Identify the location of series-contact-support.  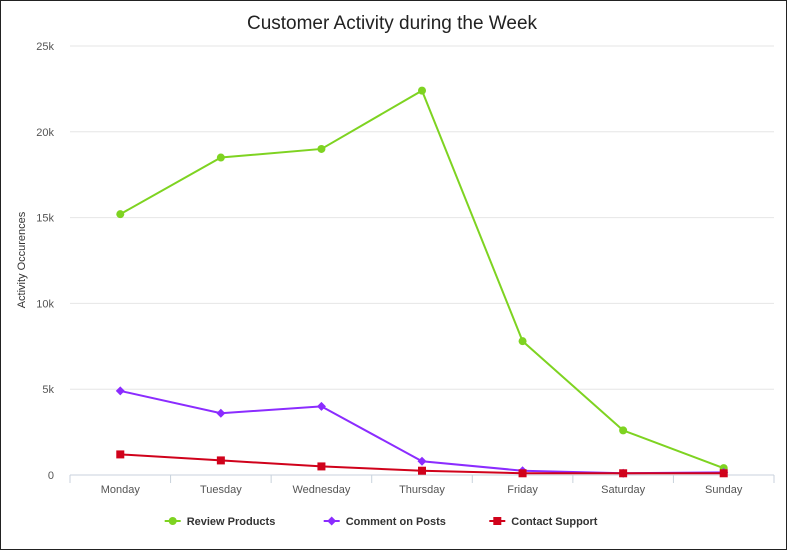
(422, 464).